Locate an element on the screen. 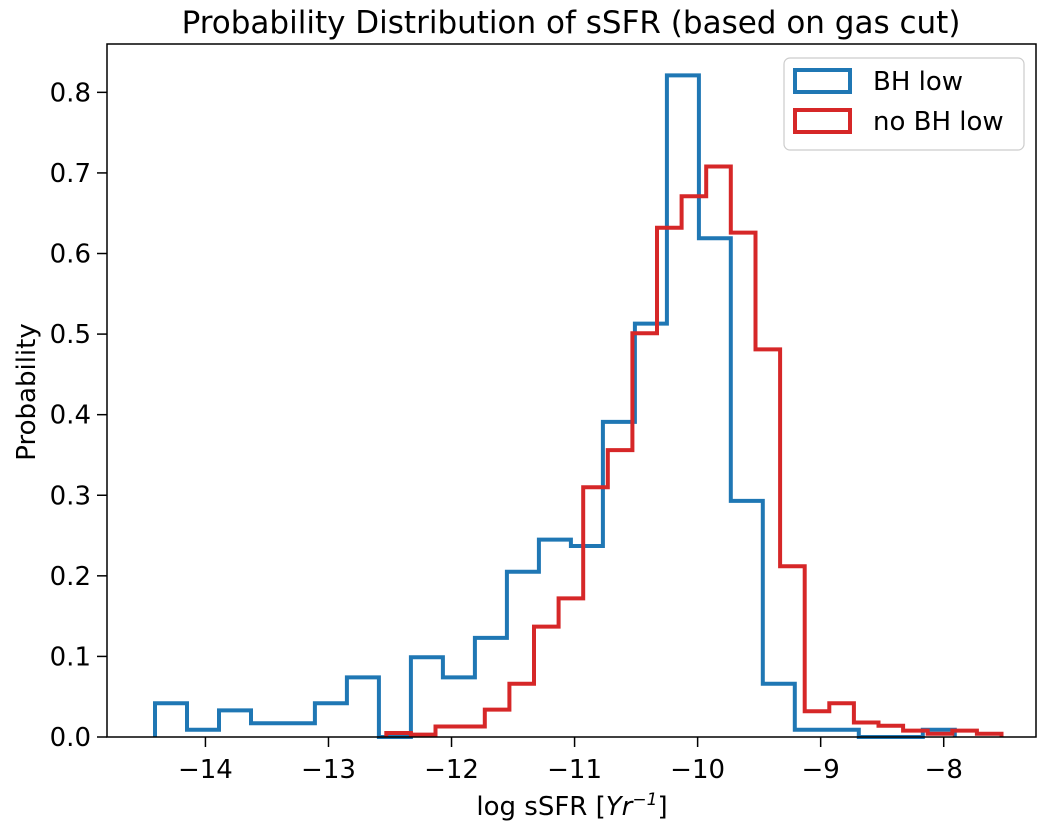  x-axis: −14 −13 −12 −11 −10 −9 −8 is located at coordinates (570, 761).